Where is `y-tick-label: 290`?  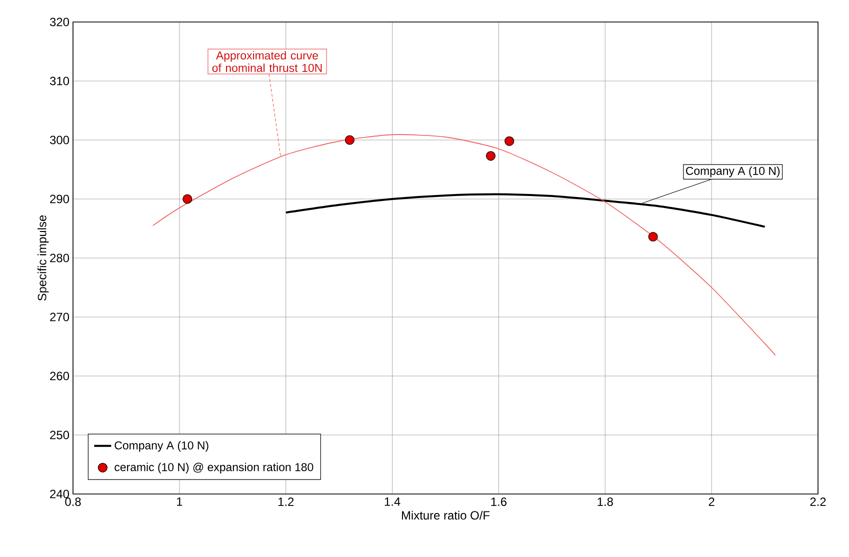 y-tick-label: 290 is located at coordinates (60, 199).